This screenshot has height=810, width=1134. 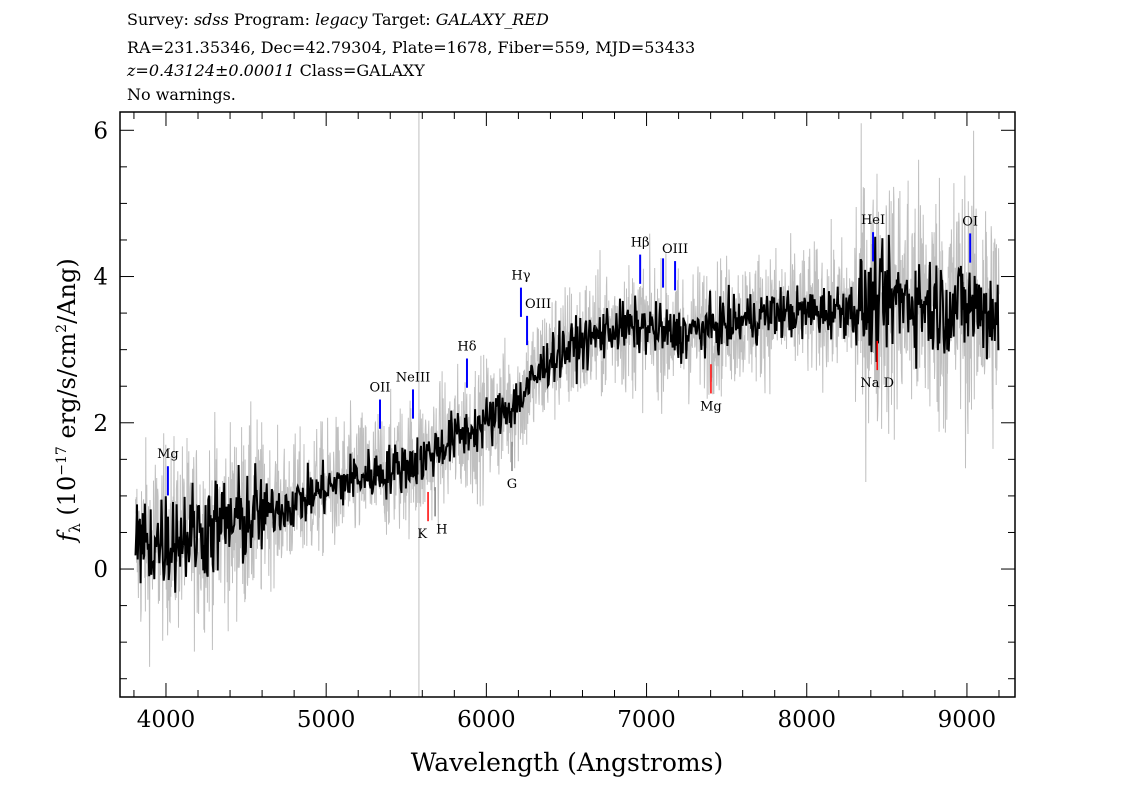 What do you see at coordinates (211, 70) in the screenshot?
I see `redshift: z=0.43124±0.00011` at bounding box center [211, 70].